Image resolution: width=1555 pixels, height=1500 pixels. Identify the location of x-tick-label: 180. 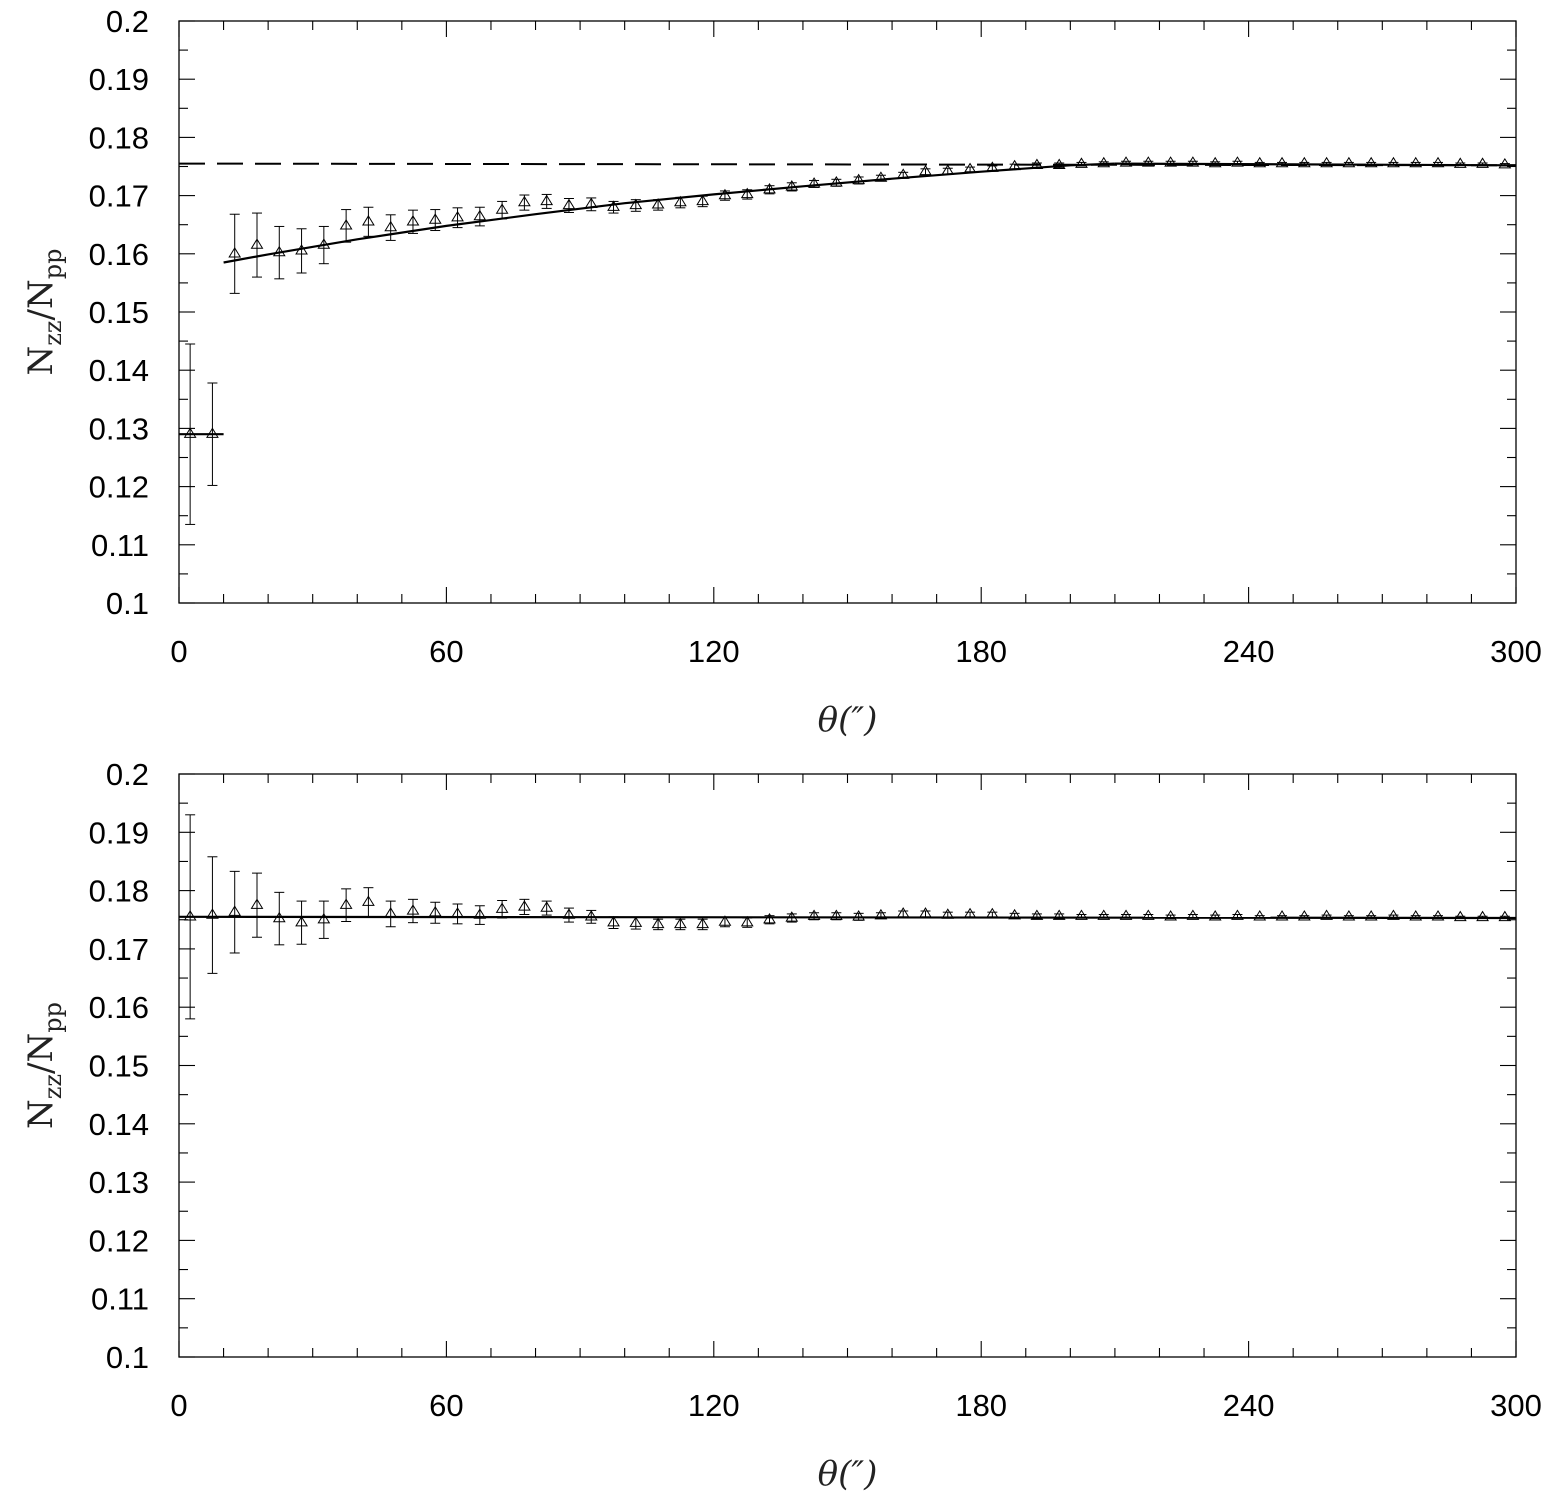
(981, 651).